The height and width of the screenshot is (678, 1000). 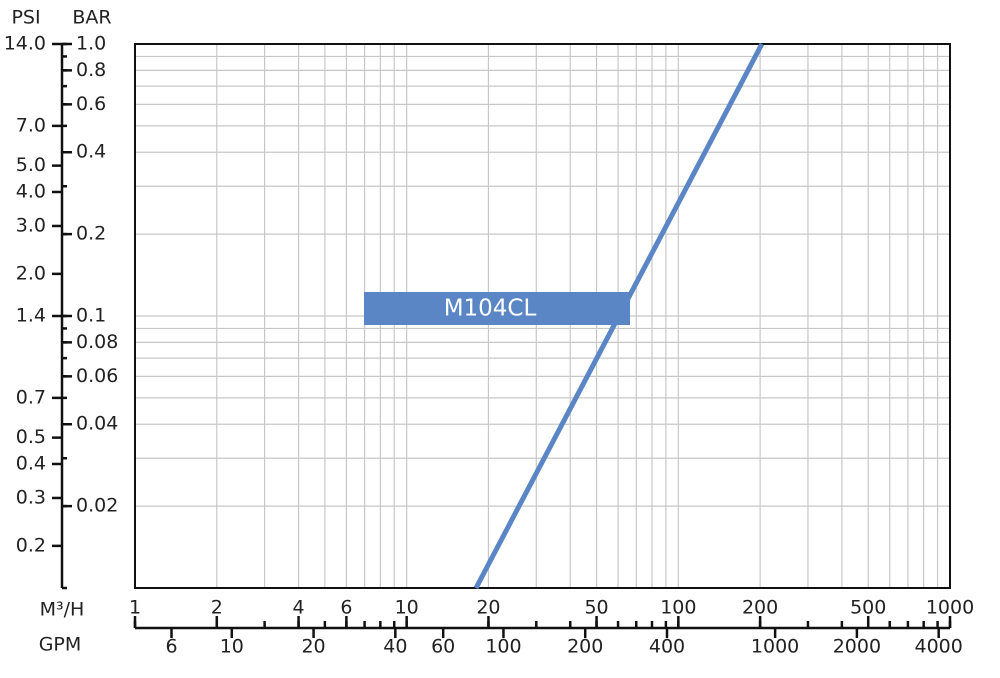 I want to click on x2-tick-label: 2000, so click(x=857, y=647).